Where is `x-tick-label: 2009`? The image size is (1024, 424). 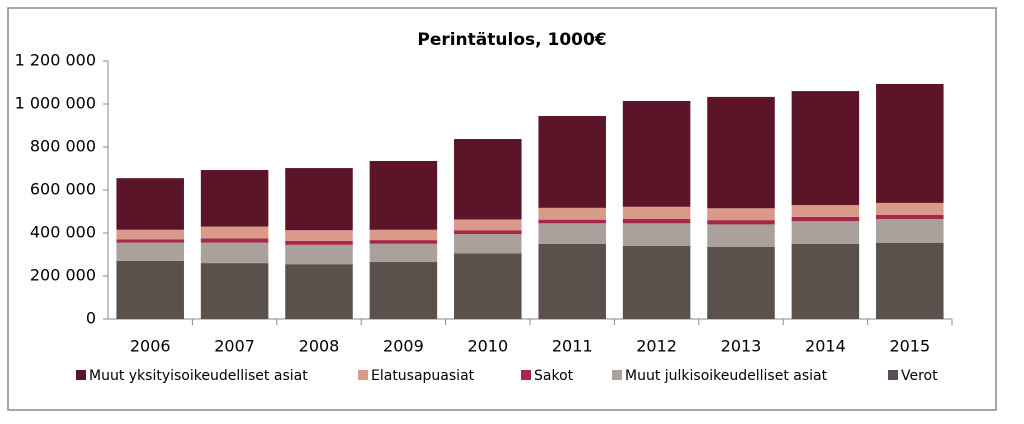 x-tick-label: 2009 is located at coordinates (403, 346).